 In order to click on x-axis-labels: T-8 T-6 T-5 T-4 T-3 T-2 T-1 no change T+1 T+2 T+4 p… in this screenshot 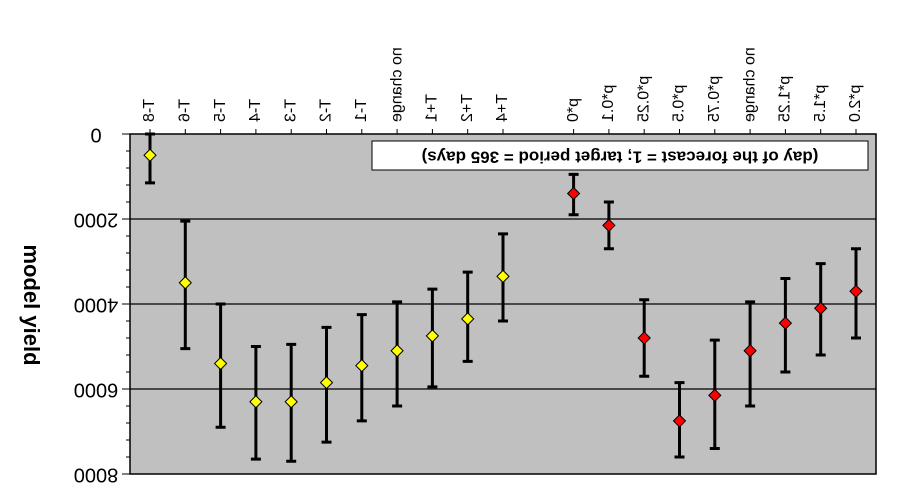, I will do `click(502, 90)`.